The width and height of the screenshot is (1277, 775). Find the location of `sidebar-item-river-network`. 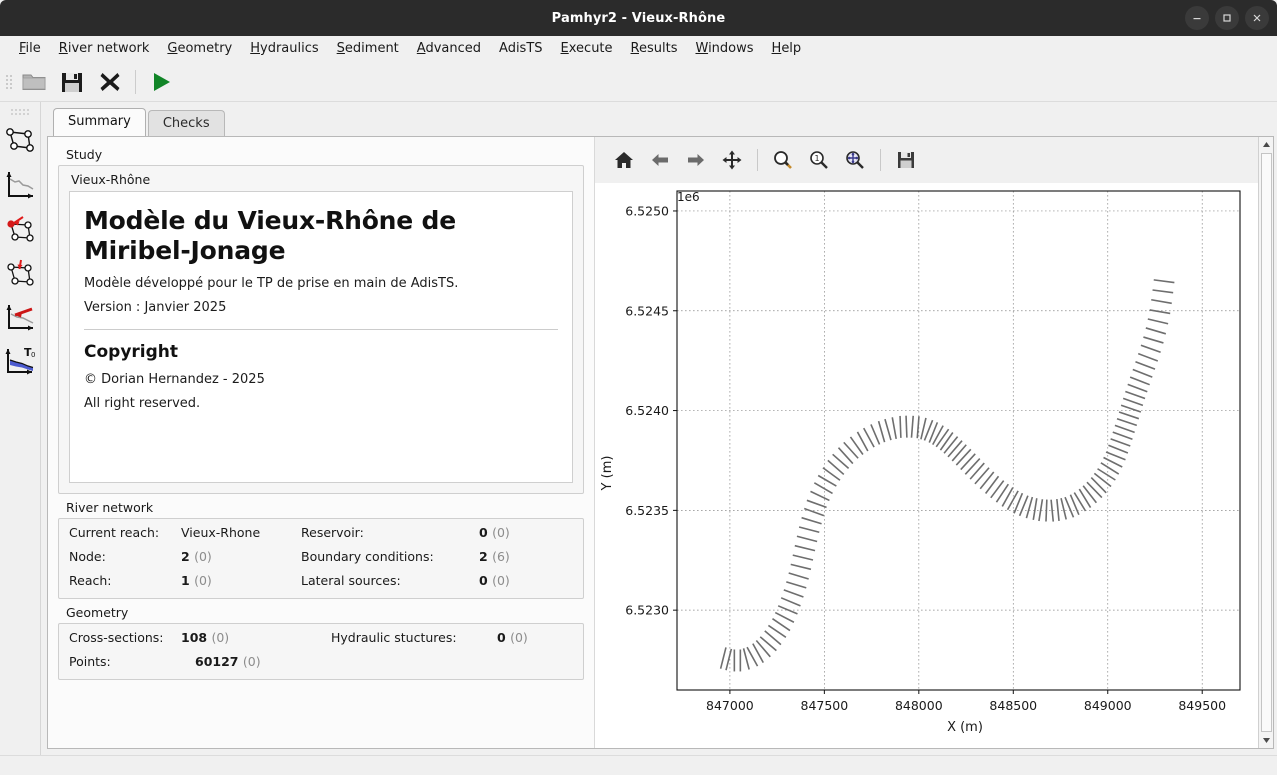

sidebar-item-river-network is located at coordinates (20, 141).